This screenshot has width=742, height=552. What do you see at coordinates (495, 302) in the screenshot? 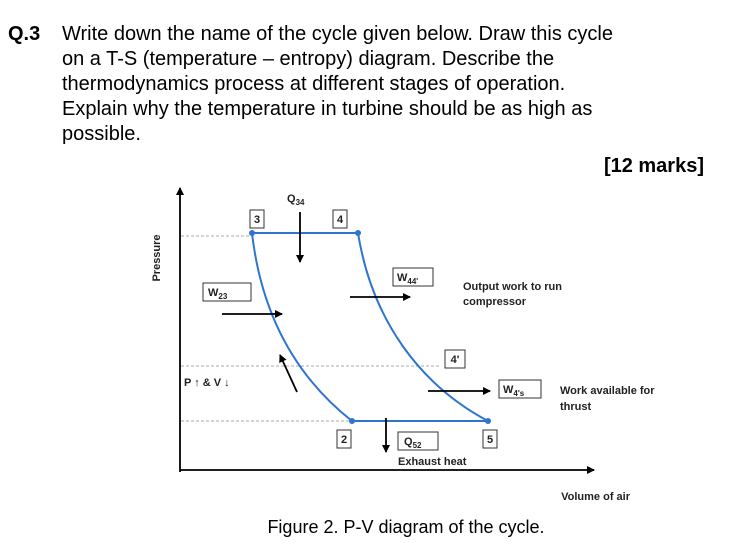
I see `output-work: compressor` at bounding box center [495, 302].